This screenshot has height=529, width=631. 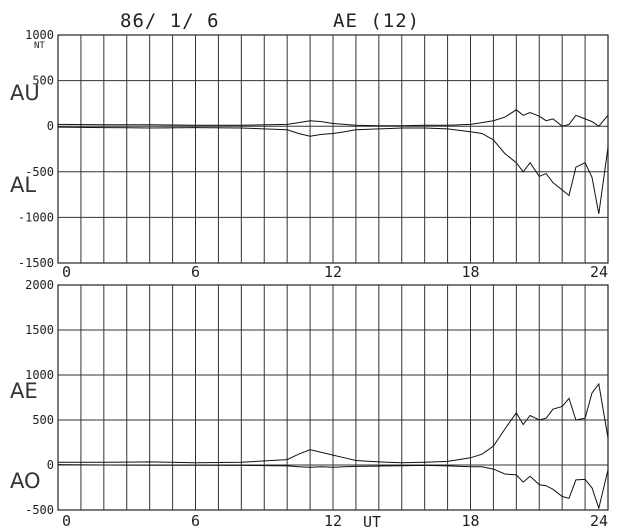 What do you see at coordinates (39, 285) in the screenshot?
I see `y-tick-label: 2000` at bounding box center [39, 285].